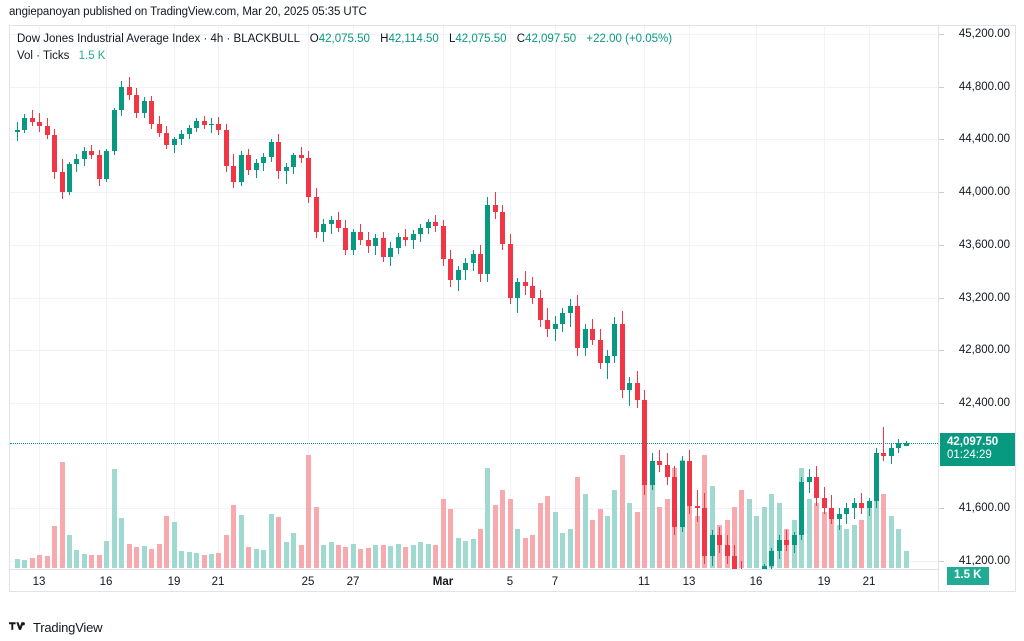 Image resolution: width=1024 pixels, height=641 pixels. I want to click on price-axis-tick-label: 42,800.00, so click(984, 350).